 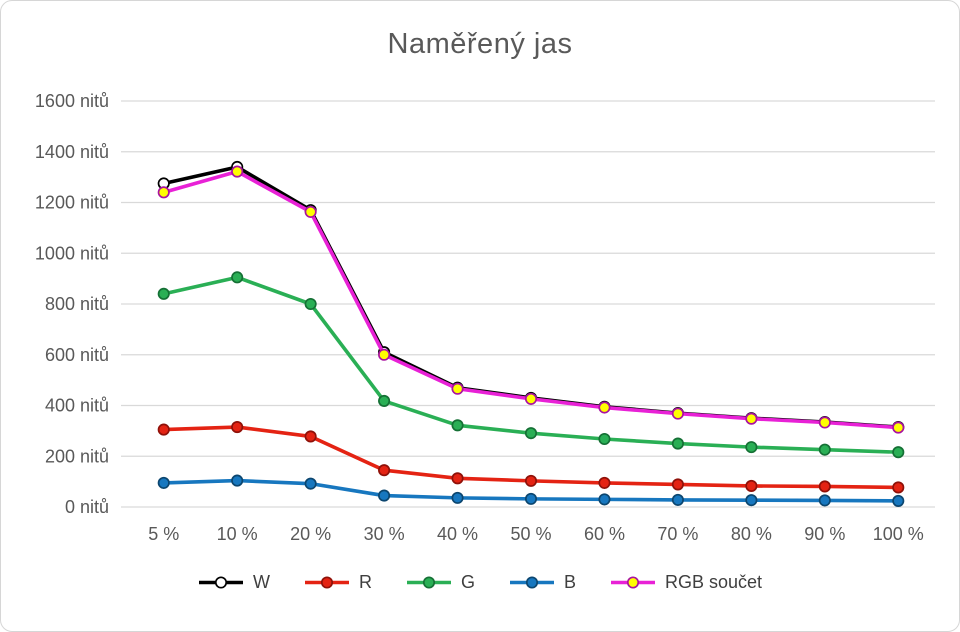 I want to click on x-axis-tick-label: 40 %, so click(x=457, y=534).